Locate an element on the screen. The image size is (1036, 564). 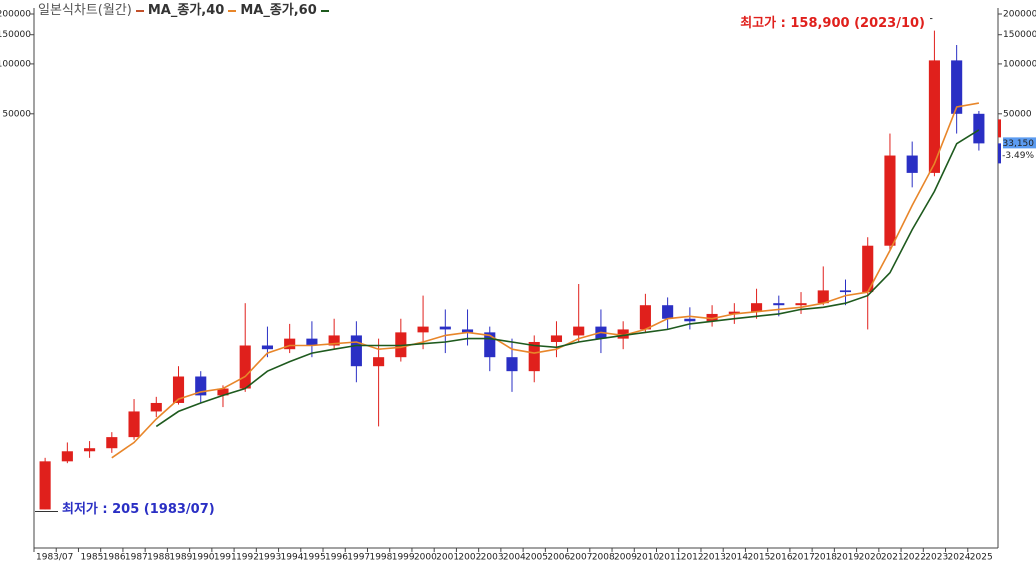
x-tick-label: 2020 is located at coordinates (870, 558).